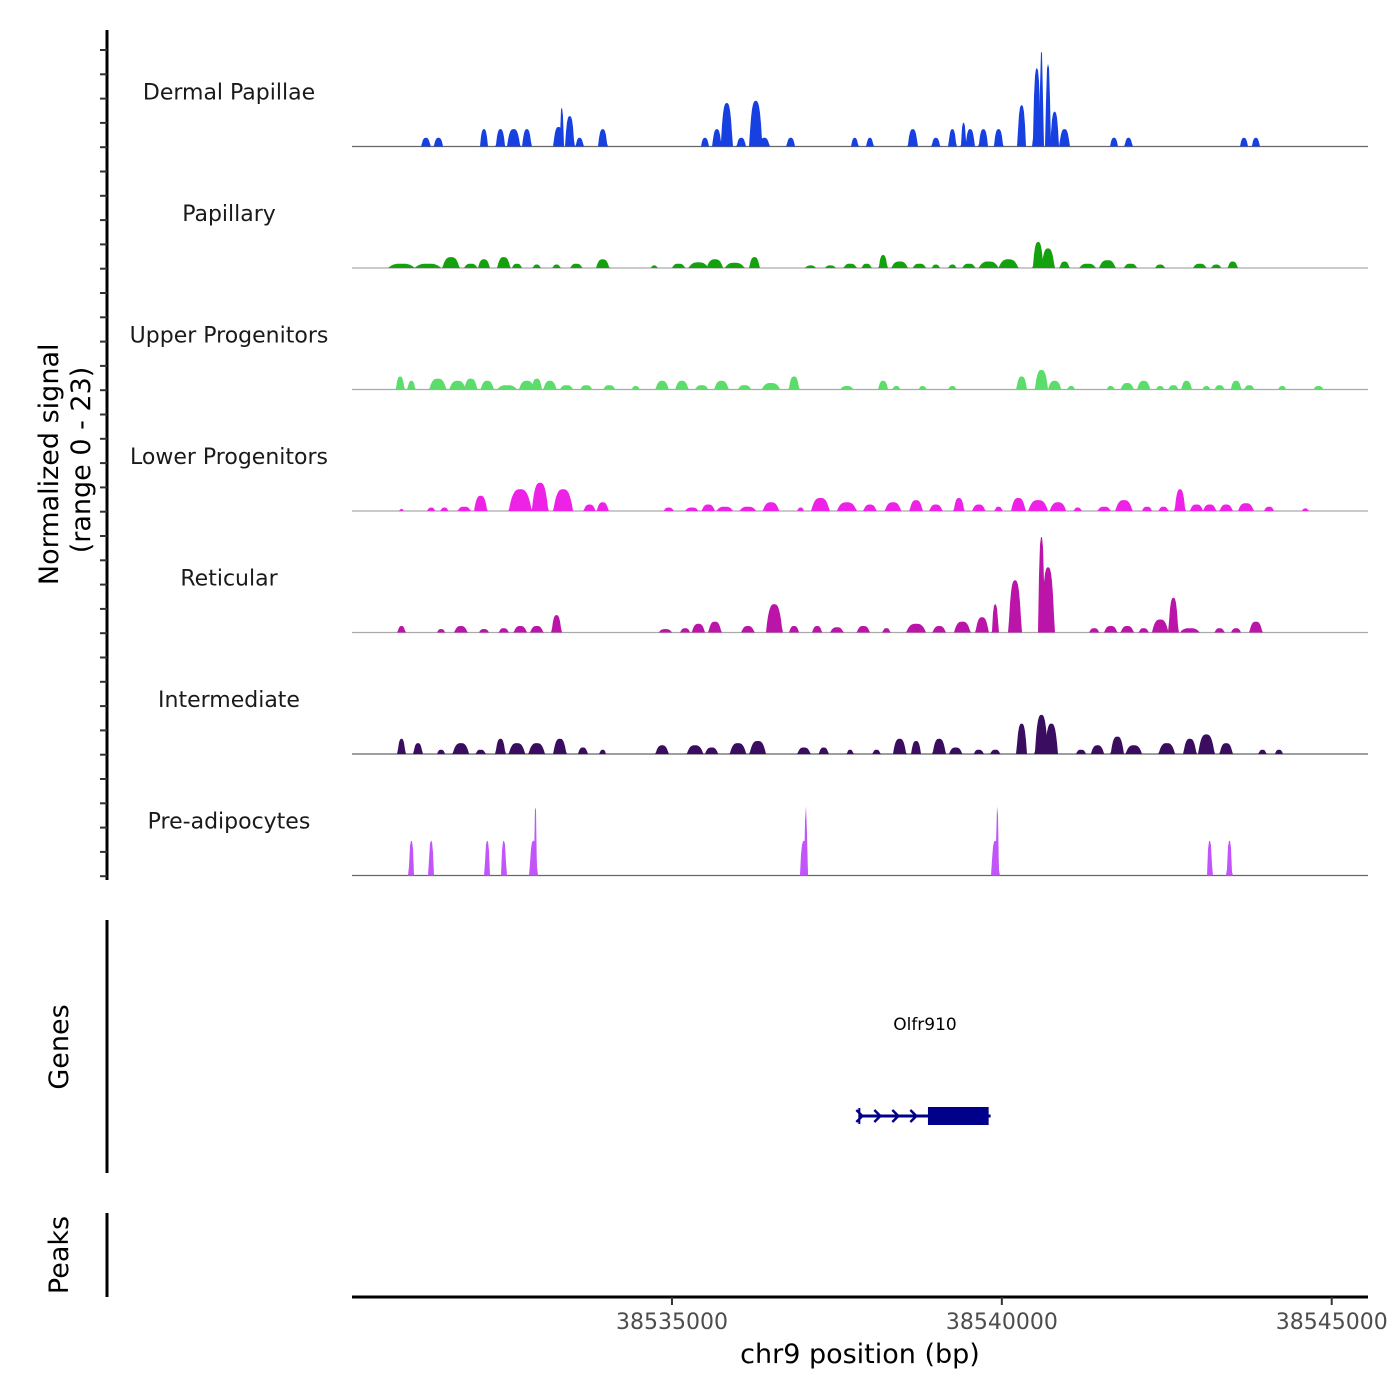 Image resolution: width=1400 pixels, height=1400 pixels. I want to click on gene-exon, so click(958, 1116).